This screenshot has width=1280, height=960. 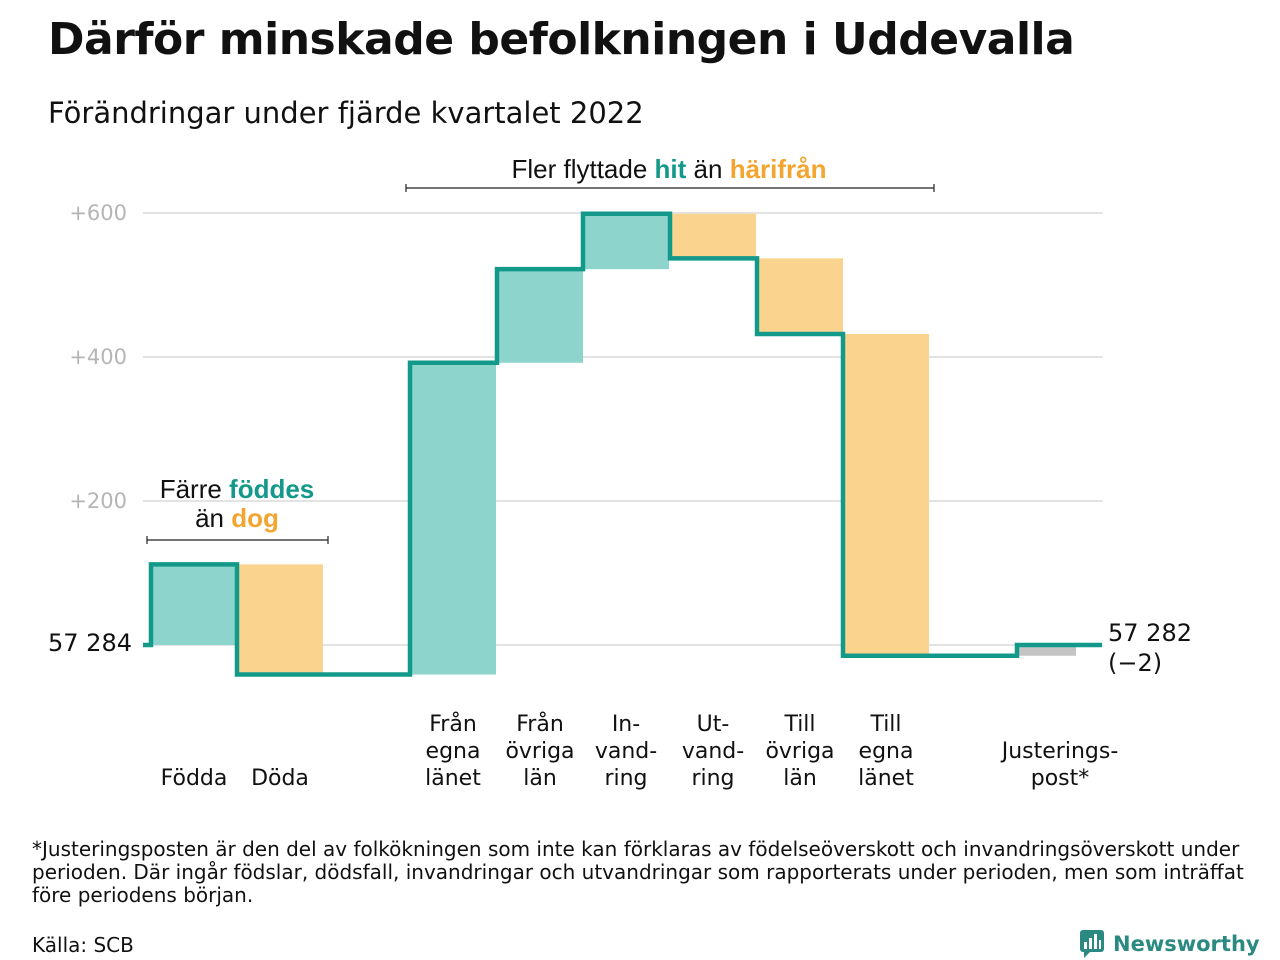 I want to click on category-label: In-vand-ring, so click(x=626, y=751).